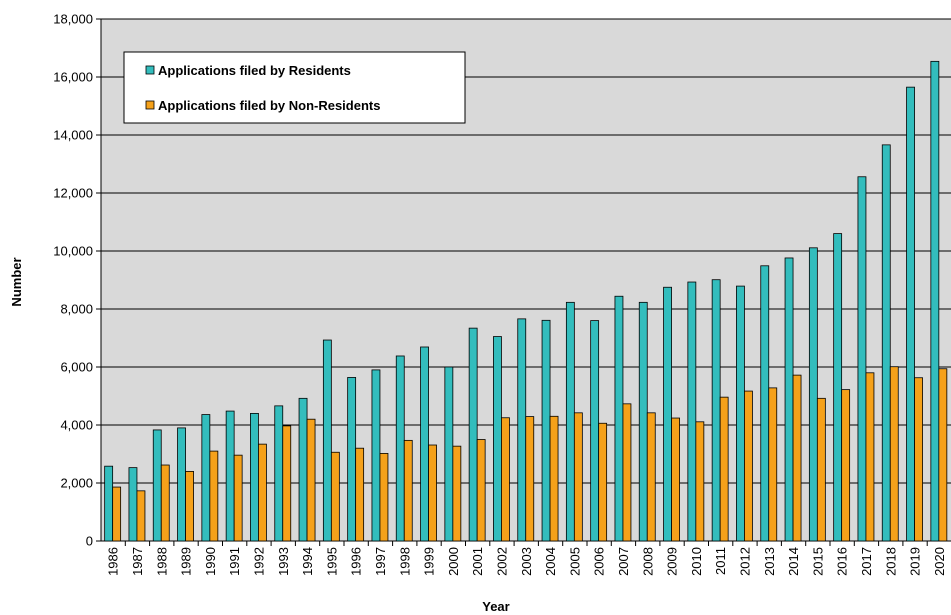 This screenshot has width=951, height=615. What do you see at coordinates (432, 493) in the screenshot?
I see `bar-non-residents-1999` at bounding box center [432, 493].